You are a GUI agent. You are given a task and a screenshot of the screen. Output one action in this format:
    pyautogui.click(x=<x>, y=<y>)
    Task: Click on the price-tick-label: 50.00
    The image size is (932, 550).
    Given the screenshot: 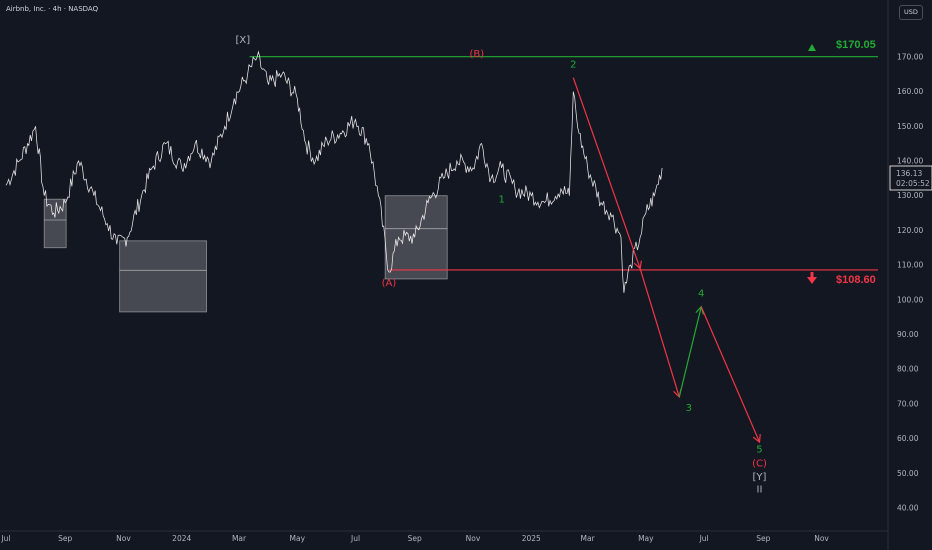 What is the action you would take?
    pyautogui.click(x=908, y=473)
    